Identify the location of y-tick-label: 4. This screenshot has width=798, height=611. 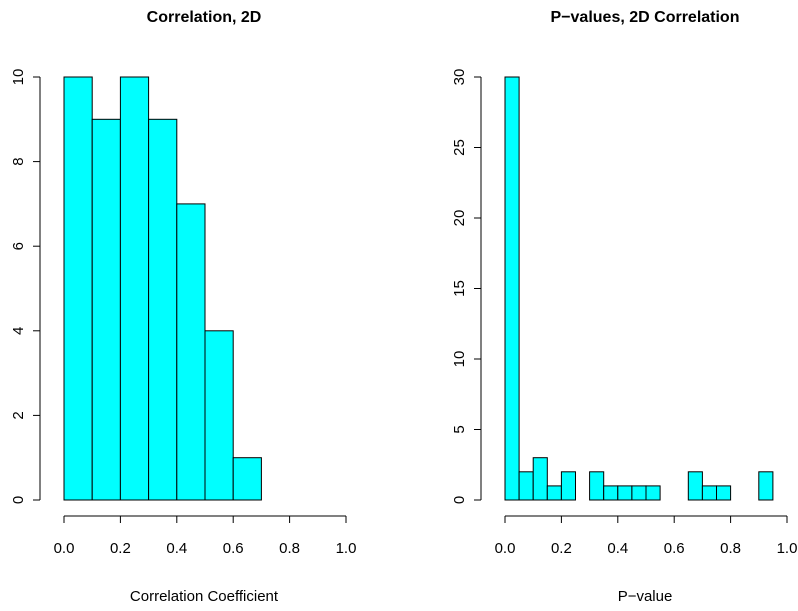
(18, 331).